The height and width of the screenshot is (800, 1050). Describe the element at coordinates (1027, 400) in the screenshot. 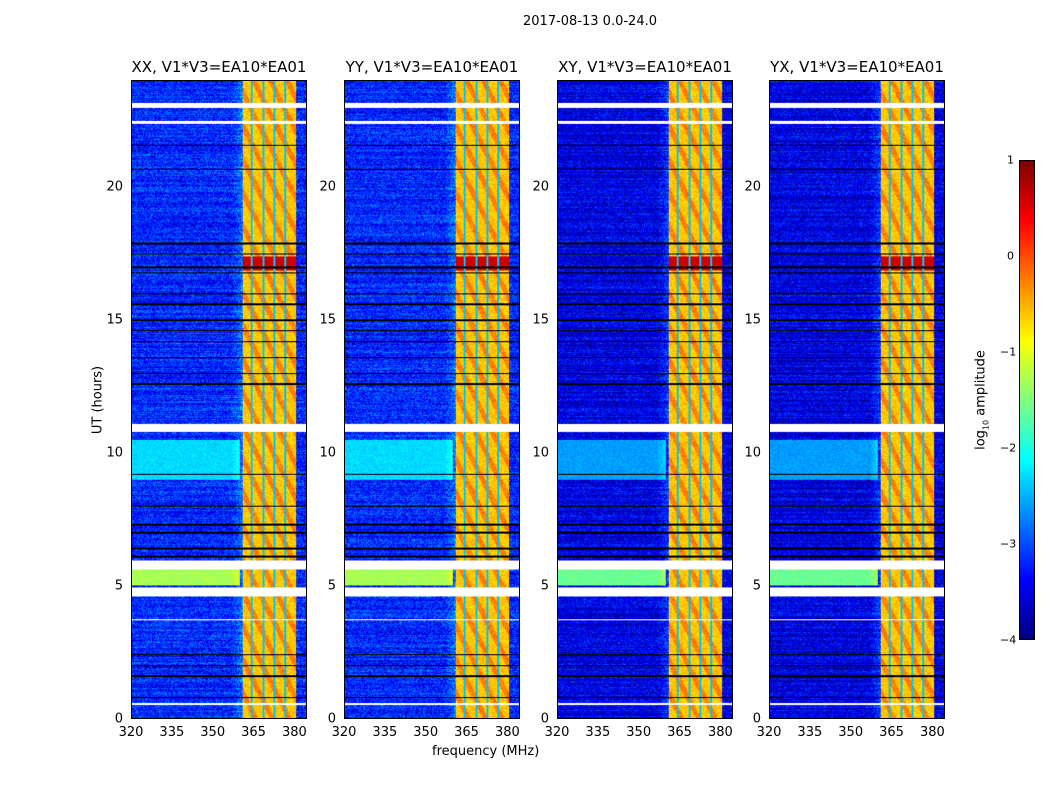

I see `colorbar` at that location.